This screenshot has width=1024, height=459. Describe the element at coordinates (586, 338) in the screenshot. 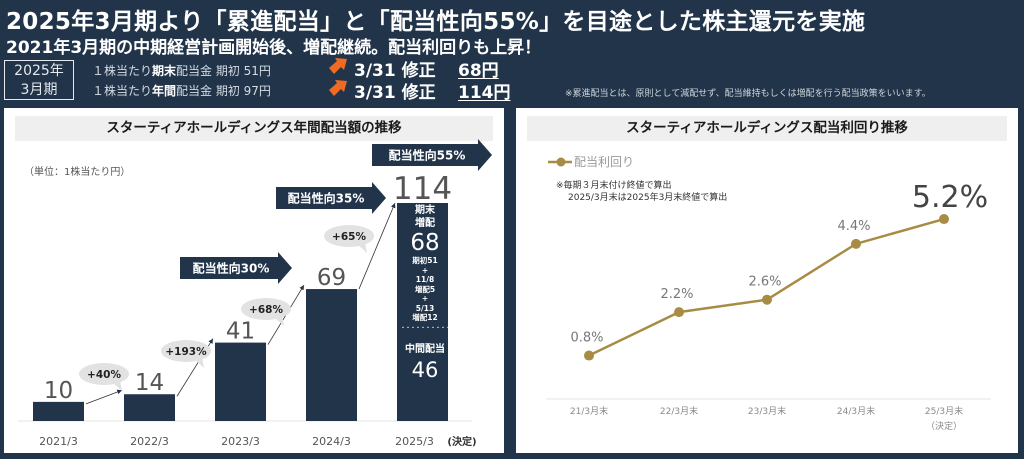

I see `yield-value-label: 0.8%` at that location.